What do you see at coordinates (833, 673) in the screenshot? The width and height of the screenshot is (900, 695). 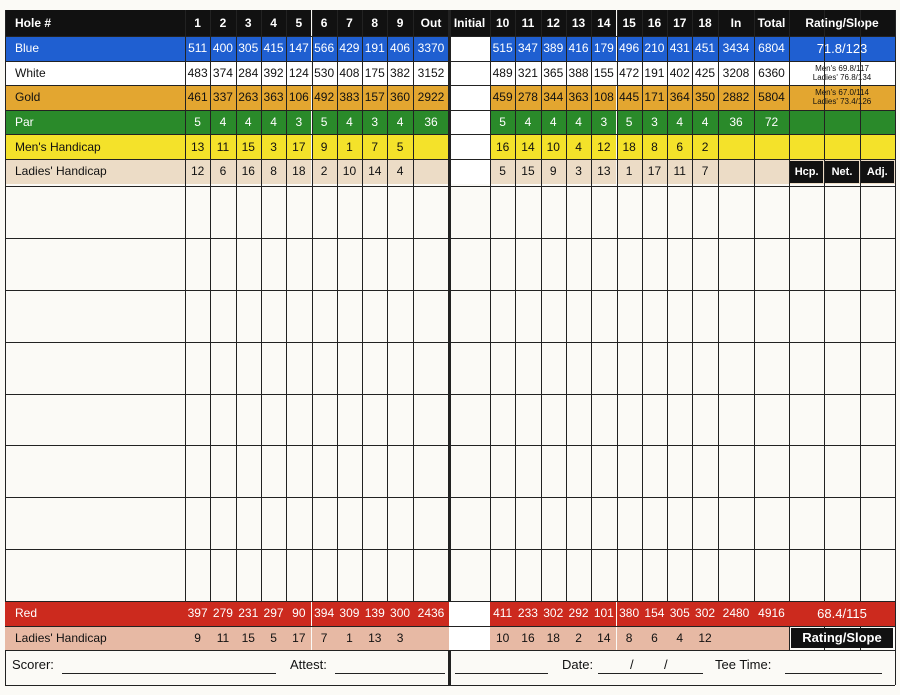 I see `tee-time-field` at bounding box center [833, 673].